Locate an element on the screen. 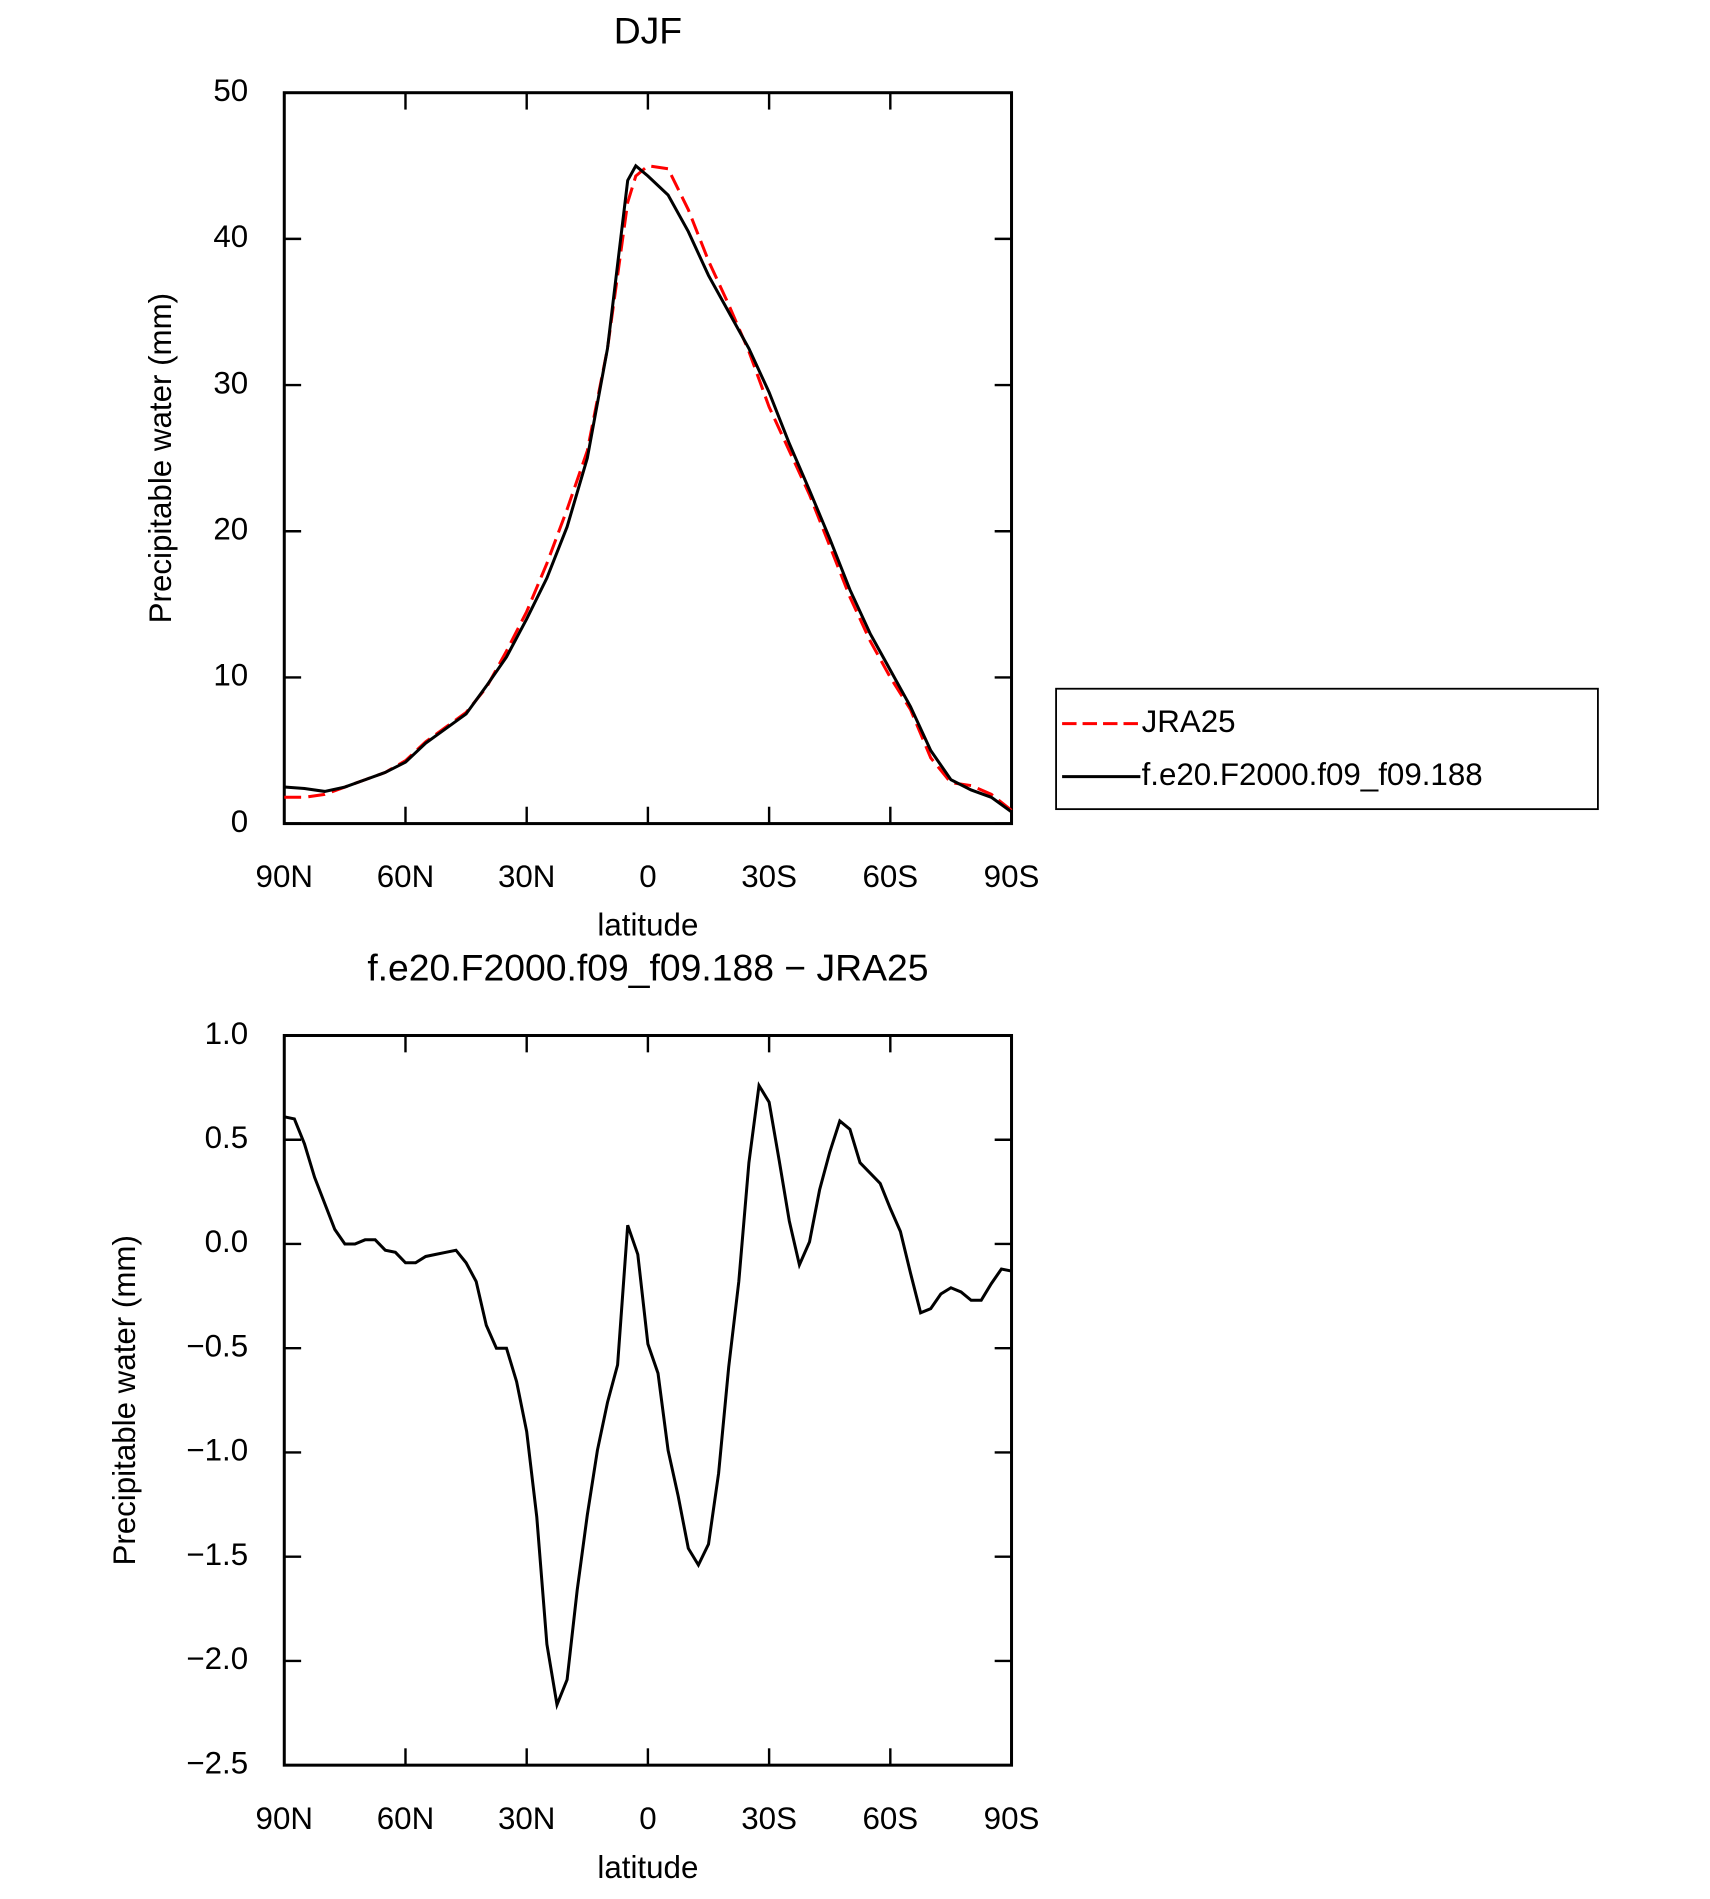 This screenshot has height=1899, width=1710. y-tick-label: 10 is located at coordinates (230, 675).